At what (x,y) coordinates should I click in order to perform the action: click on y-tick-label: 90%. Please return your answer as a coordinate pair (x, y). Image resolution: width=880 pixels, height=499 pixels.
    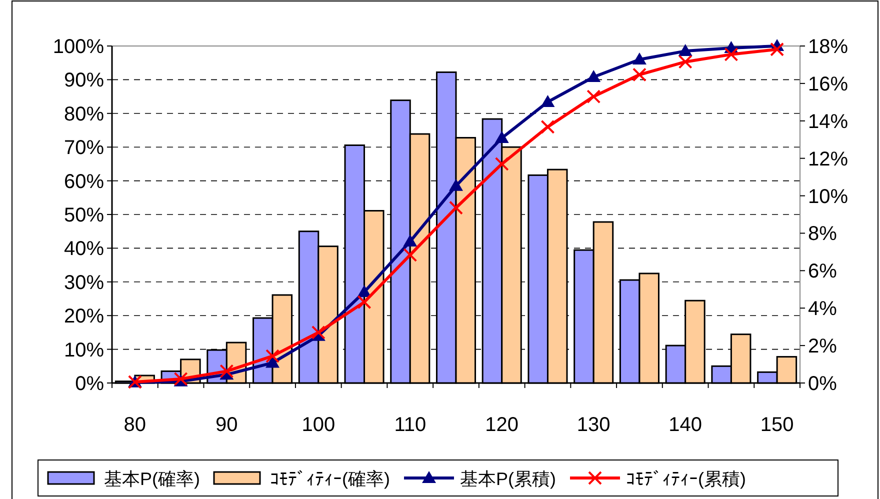
    Looking at the image, I should click on (84, 81).